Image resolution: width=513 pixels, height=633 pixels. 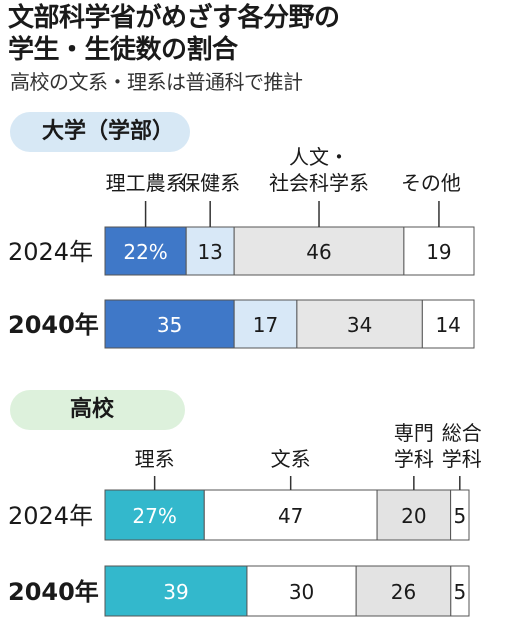 I want to click on university-legend-label-2-0: 人文・, so click(x=319, y=157).